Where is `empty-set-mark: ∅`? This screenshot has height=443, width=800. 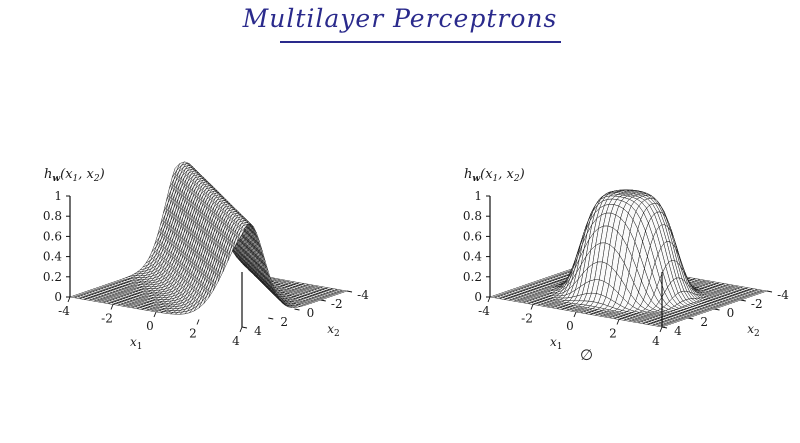
empty-set-mark: ∅ is located at coordinates (587, 355).